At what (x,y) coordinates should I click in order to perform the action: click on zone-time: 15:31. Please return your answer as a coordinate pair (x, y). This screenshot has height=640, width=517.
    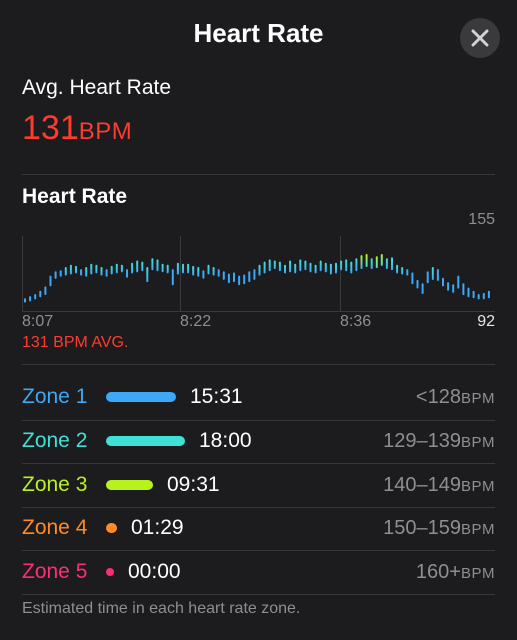
    Looking at the image, I should click on (216, 396).